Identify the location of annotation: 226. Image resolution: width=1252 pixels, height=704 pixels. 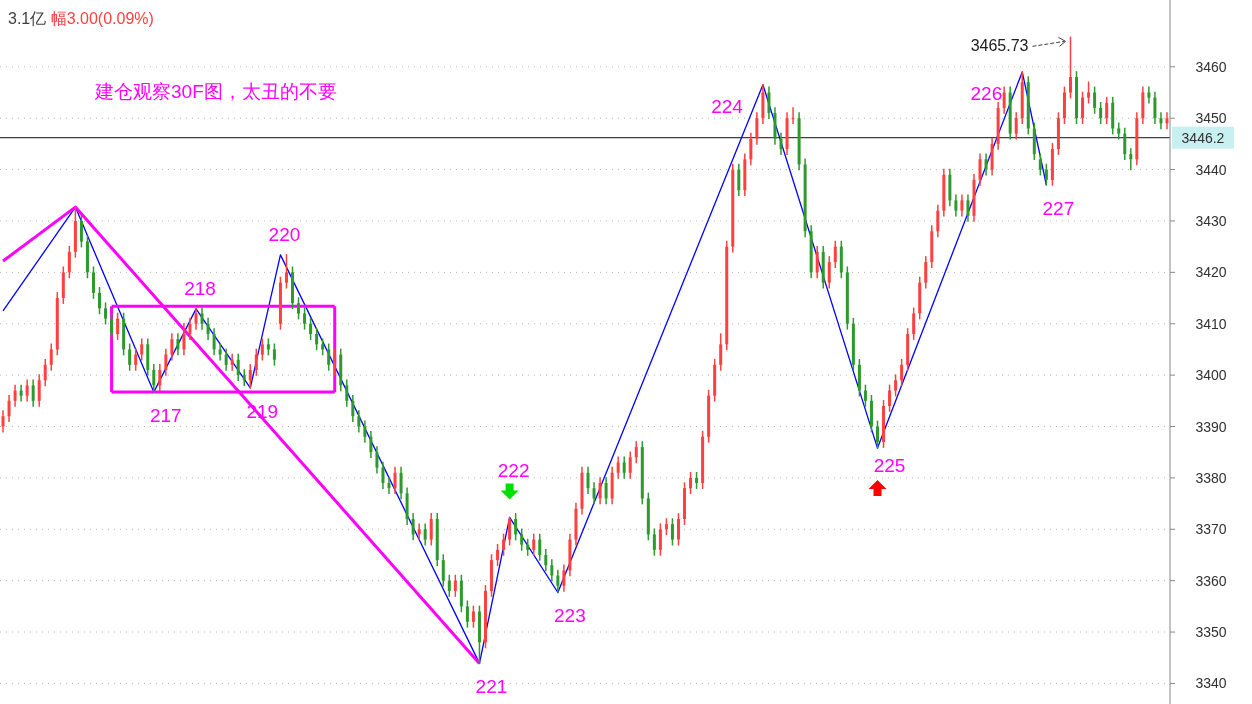
(986, 93).